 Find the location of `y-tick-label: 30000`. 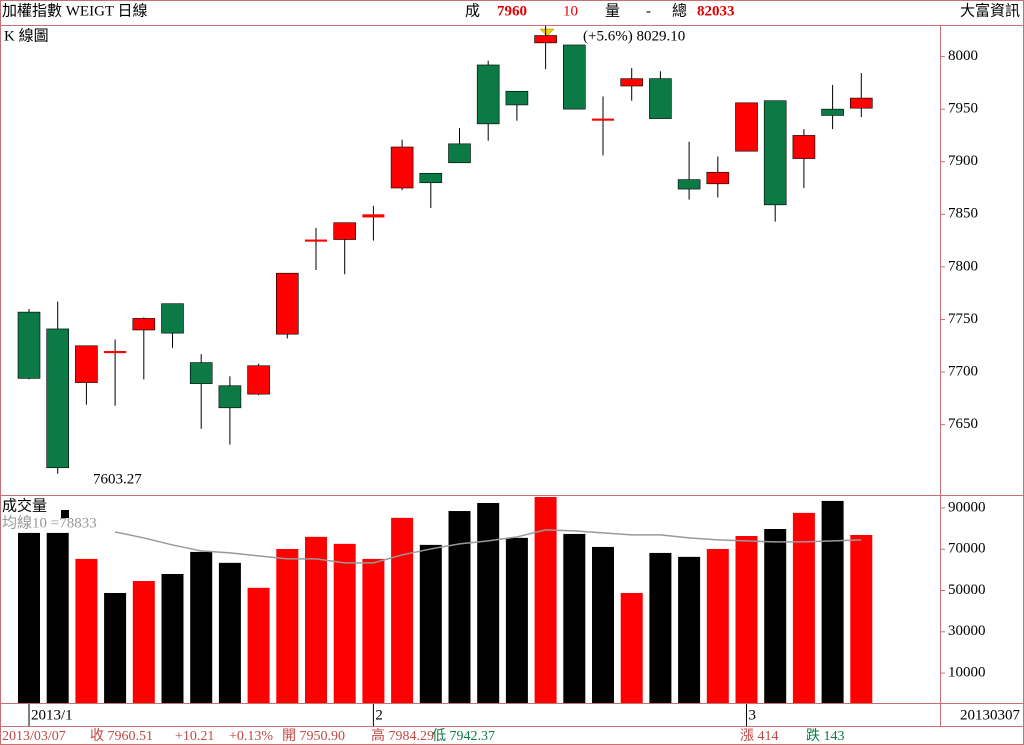

y-tick-label: 30000 is located at coordinates (967, 631).